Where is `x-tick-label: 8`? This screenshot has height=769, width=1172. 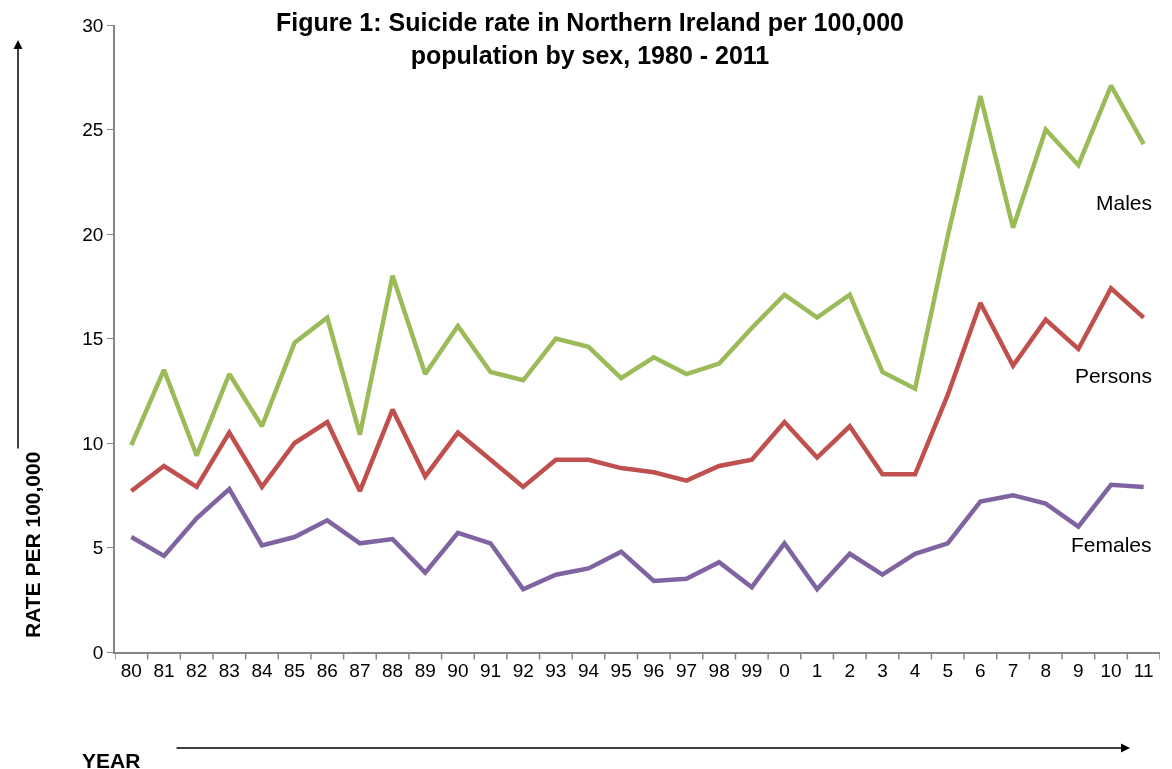
x-tick-label: 8 is located at coordinates (1045, 670).